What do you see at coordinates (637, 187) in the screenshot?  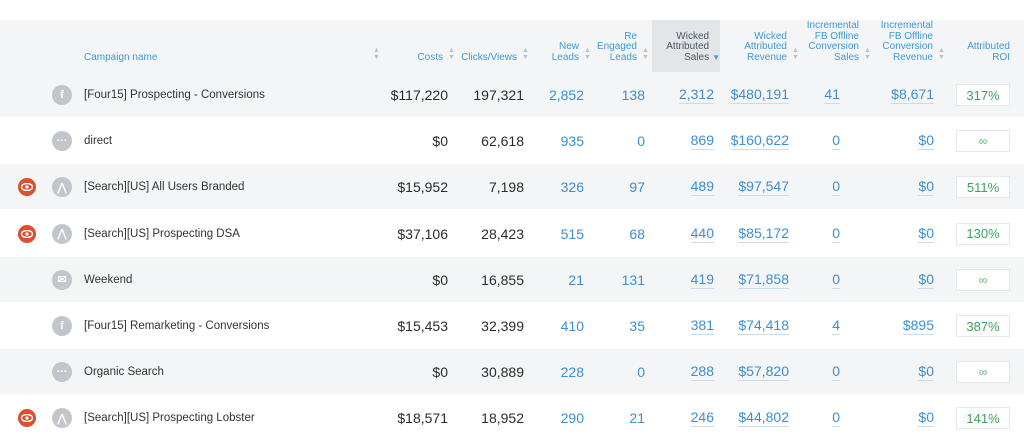 I see `re-engaged-leads-value: 97` at bounding box center [637, 187].